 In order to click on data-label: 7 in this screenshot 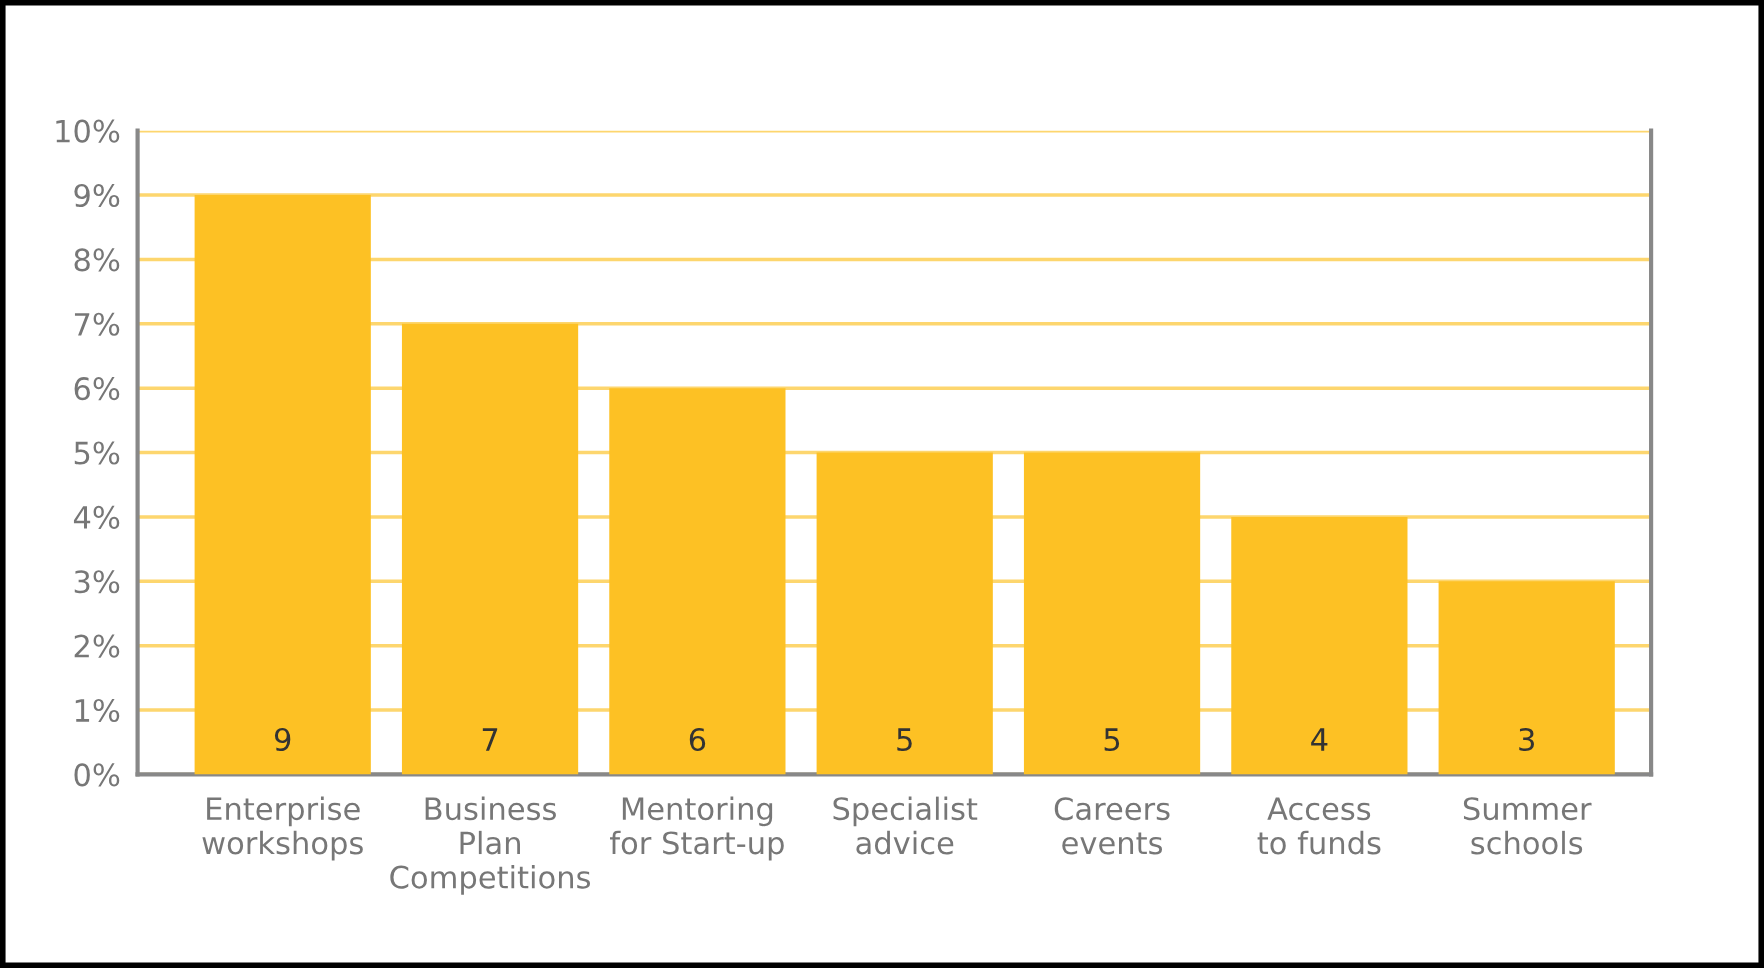, I will do `click(490, 739)`.